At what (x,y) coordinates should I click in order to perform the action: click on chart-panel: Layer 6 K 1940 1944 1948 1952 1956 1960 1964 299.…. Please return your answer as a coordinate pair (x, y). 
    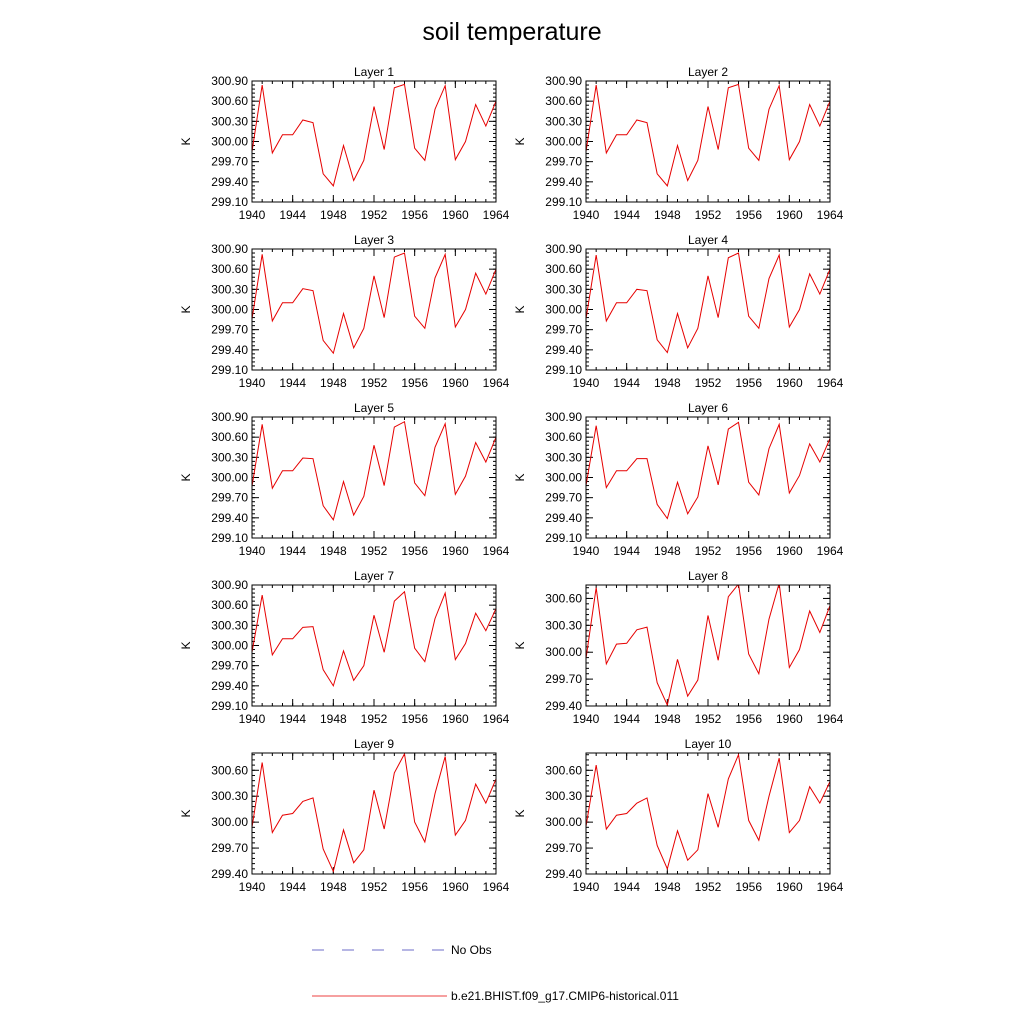
    Looking at the image, I should click on (678, 479).